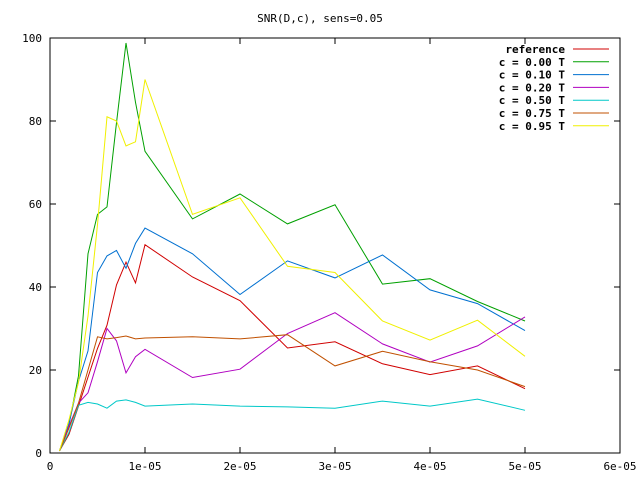  Describe the element at coordinates (144, 466) in the screenshot. I see `x-tick-label: 1e-05` at that location.